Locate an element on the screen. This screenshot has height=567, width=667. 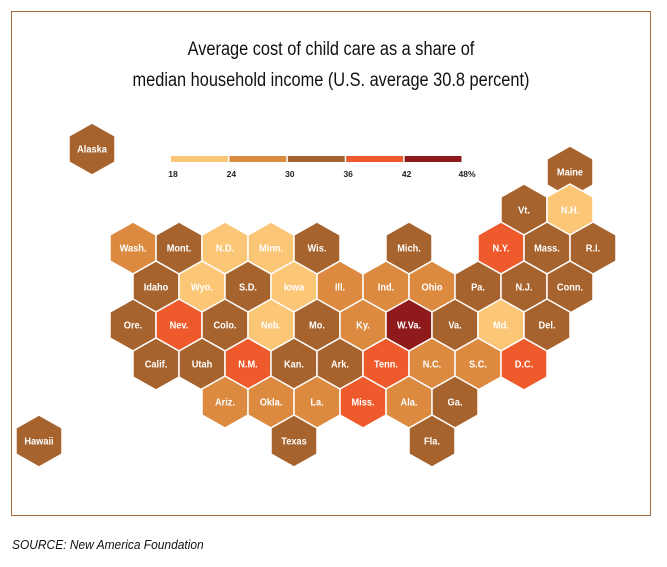
state-label-idaho: Idaho is located at coordinates (156, 288).